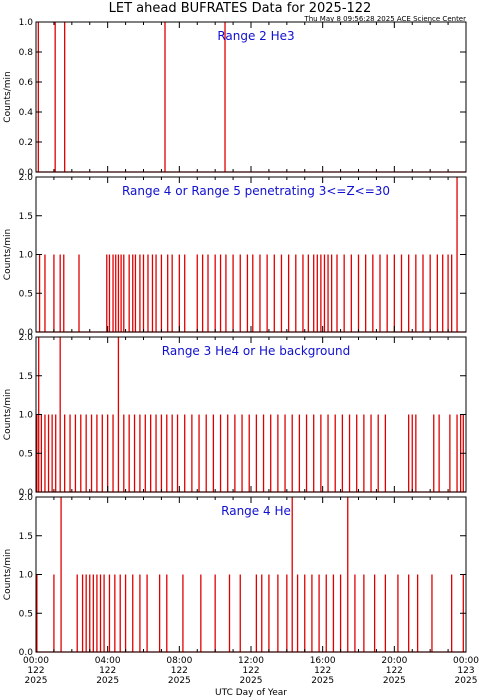  I want to click on y-tick-label: 0.6, so click(26, 83).